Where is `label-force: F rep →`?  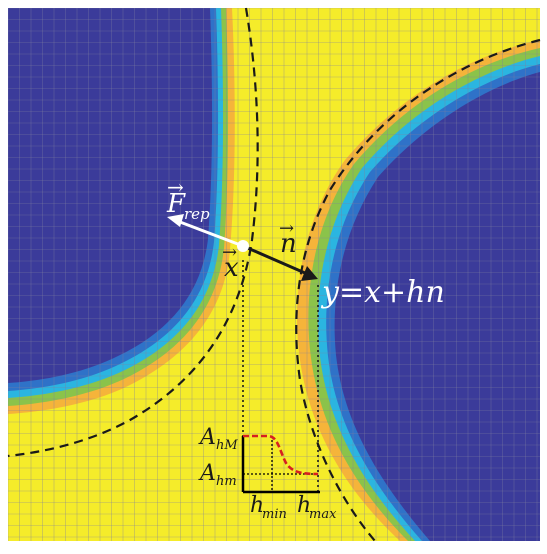 label-force: F rep → is located at coordinates (188, 199).